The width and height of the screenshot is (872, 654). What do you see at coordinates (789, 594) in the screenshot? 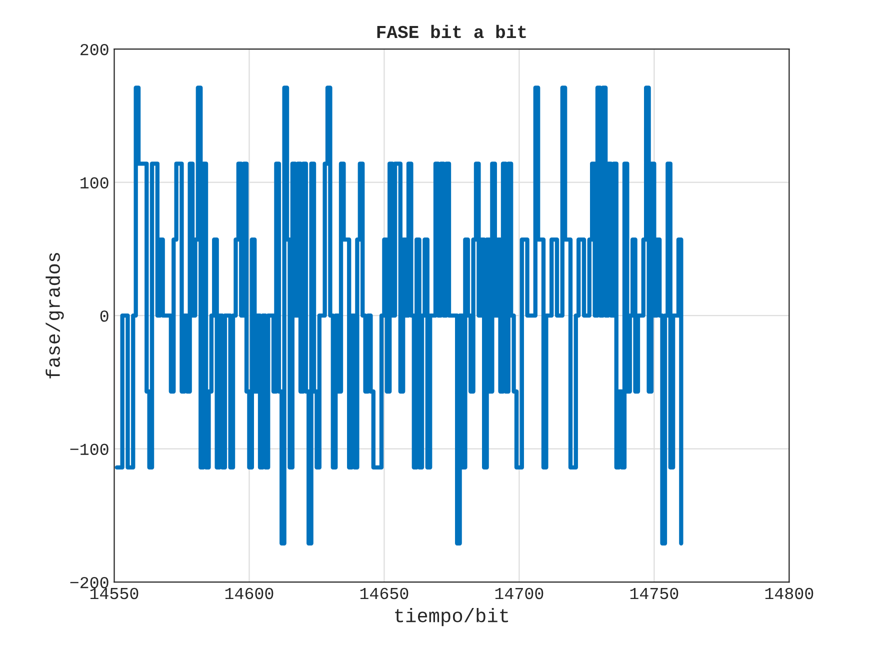
I see `x-tick-label: 14800` at bounding box center [789, 594].